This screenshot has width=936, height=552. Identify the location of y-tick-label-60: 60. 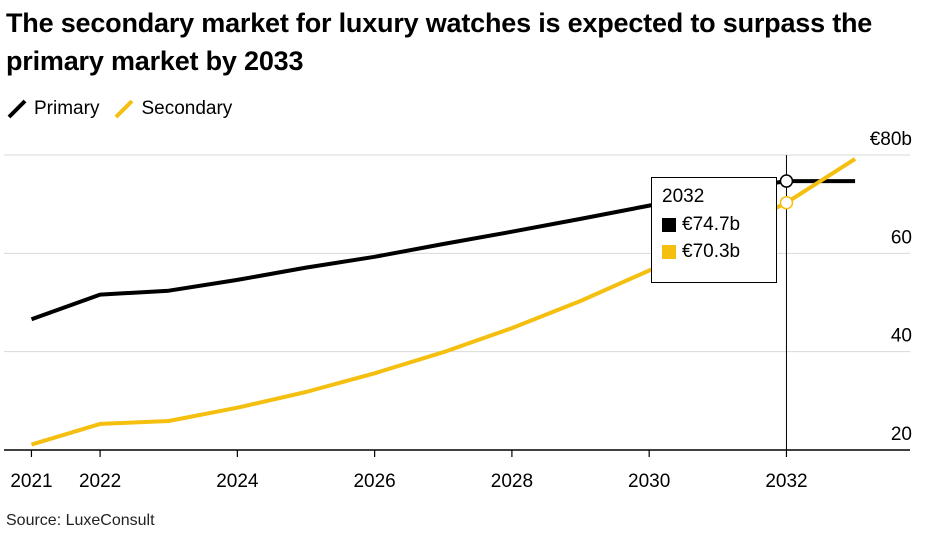
(901, 237).